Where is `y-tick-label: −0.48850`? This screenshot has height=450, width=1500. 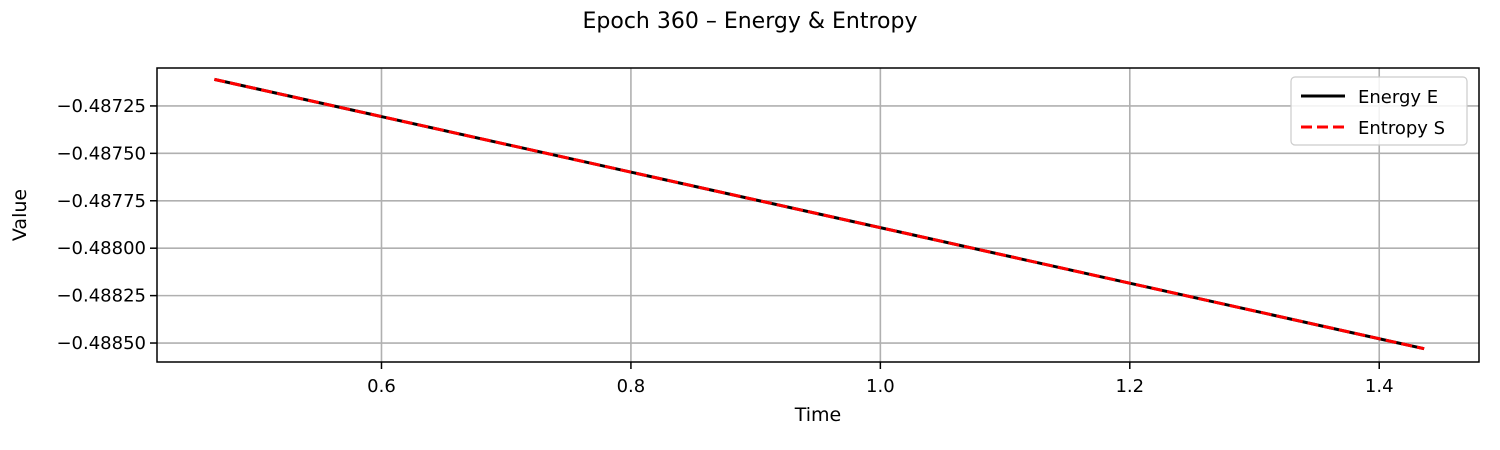
y-tick-label: −0.48850 is located at coordinates (101, 343).